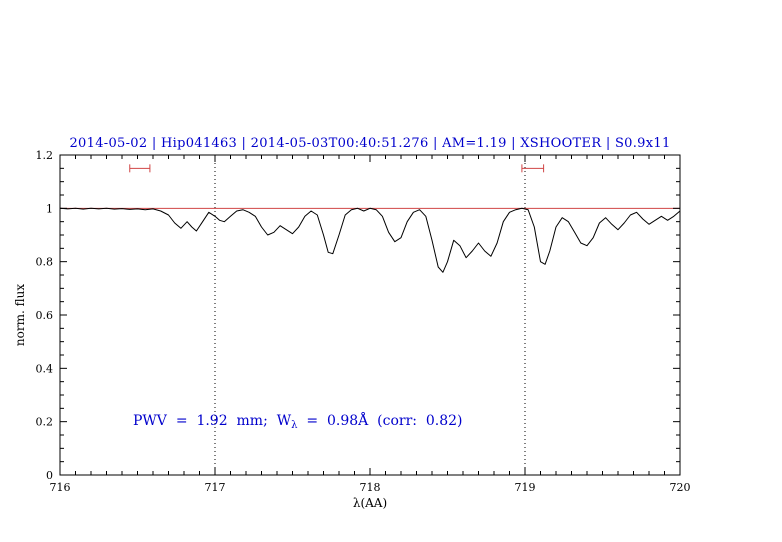  What do you see at coordinates (212, 421) in the screenshot?
I see `pwv-annotation-text: PWV = 1.92 mm; W` at bounding box center [212, 421].